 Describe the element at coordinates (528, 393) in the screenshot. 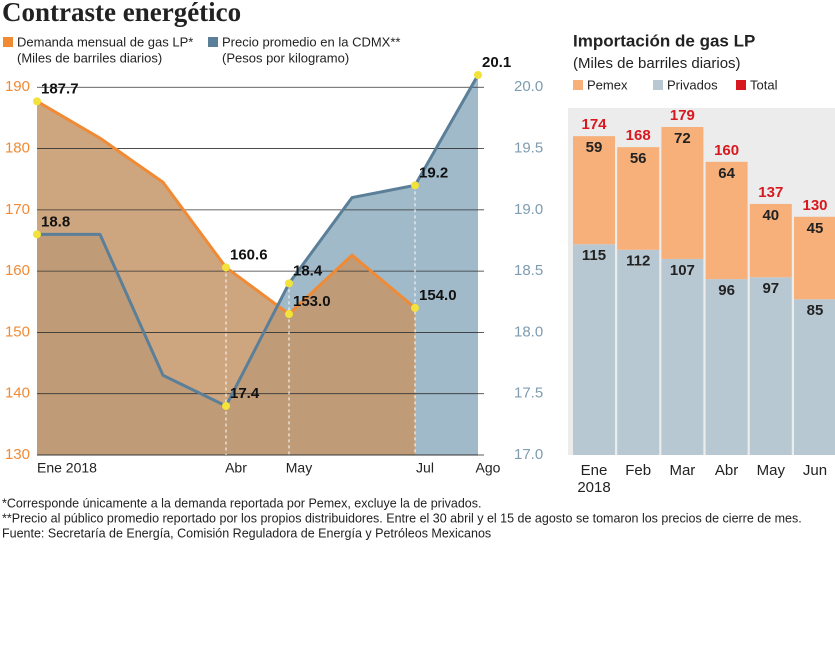

I see `y2-tick-label: 17.5` at that location.